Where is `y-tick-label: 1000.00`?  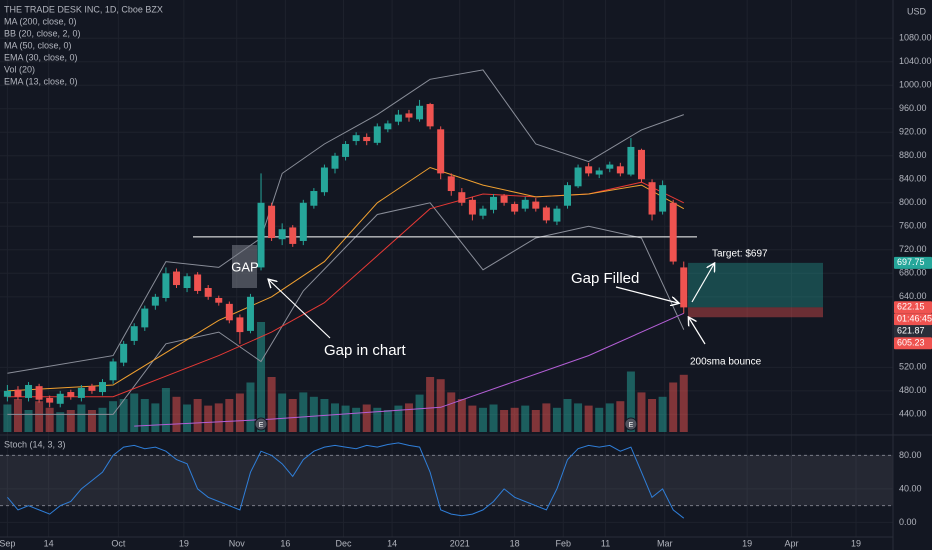 y-tick-label: 1000.00 is located at coordinates (915, 85).